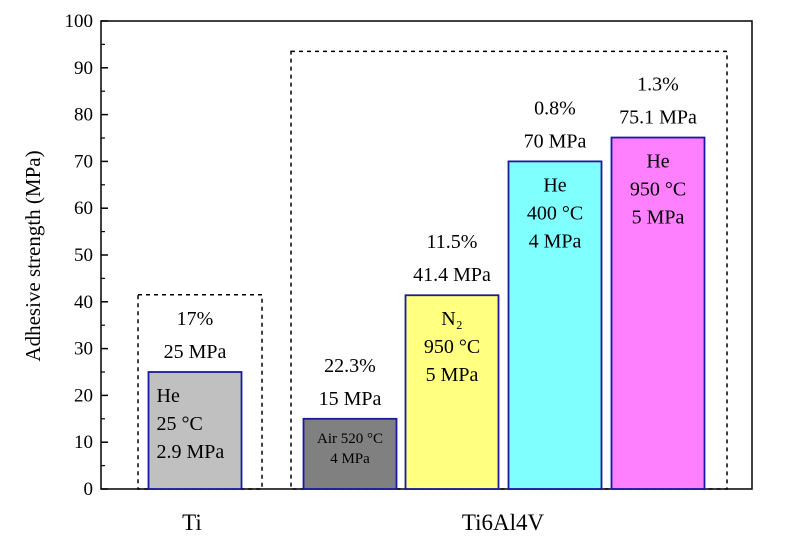 The width and height of the screenshot is (800, 551). What do you see at coordinates (555, 213) in the screenshot?
I see `bar-condition-label: 400 °C` at bounding box center [555, 213].